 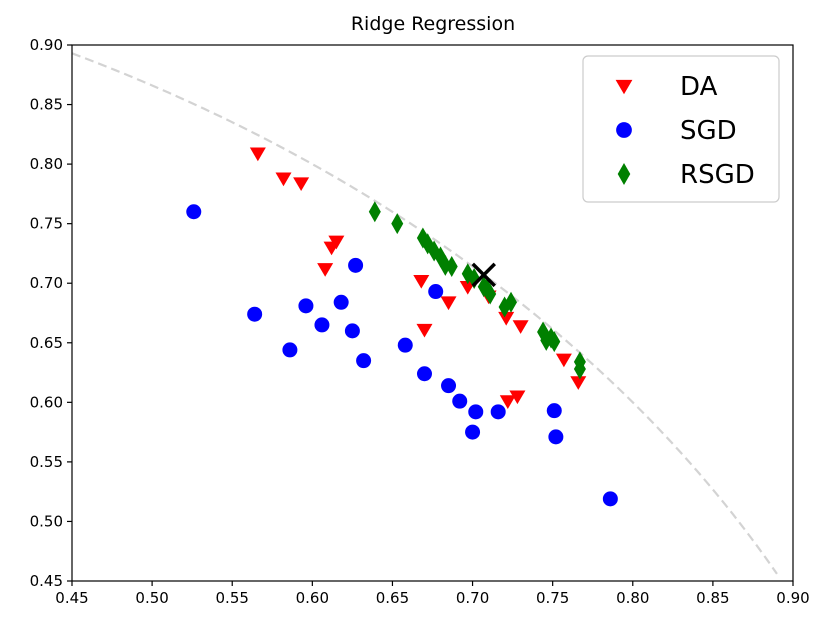 What do you see at coordinates (433, 24) in the screenshot?
I see `chart-title: Ridge Regression` at bounding box center [433, 24].